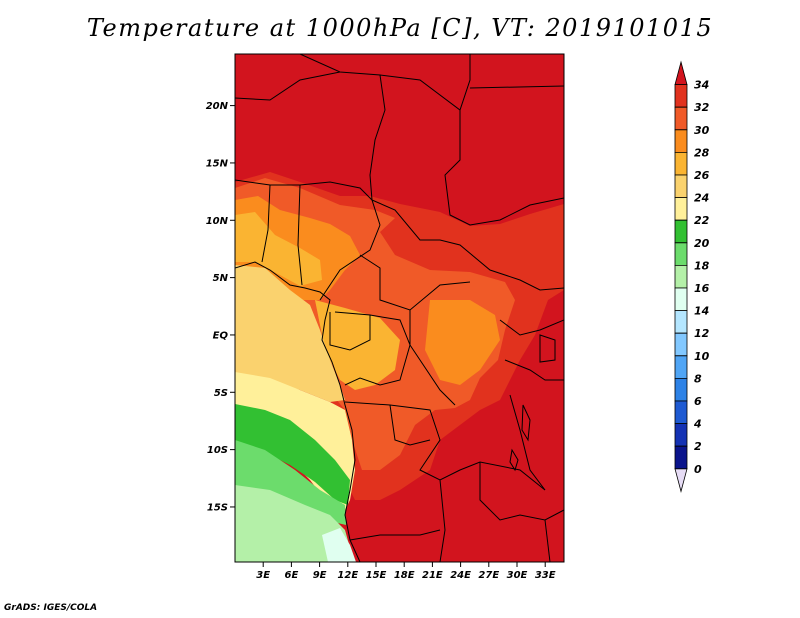  I want to click on lat-tick-label: 15S, so click(217, 507).